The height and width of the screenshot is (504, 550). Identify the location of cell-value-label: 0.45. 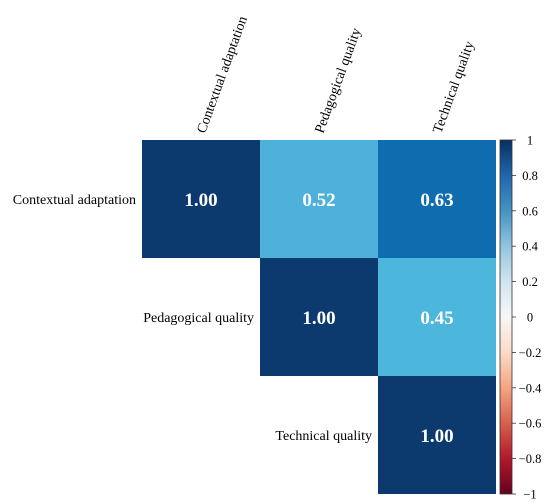
(436, 318).